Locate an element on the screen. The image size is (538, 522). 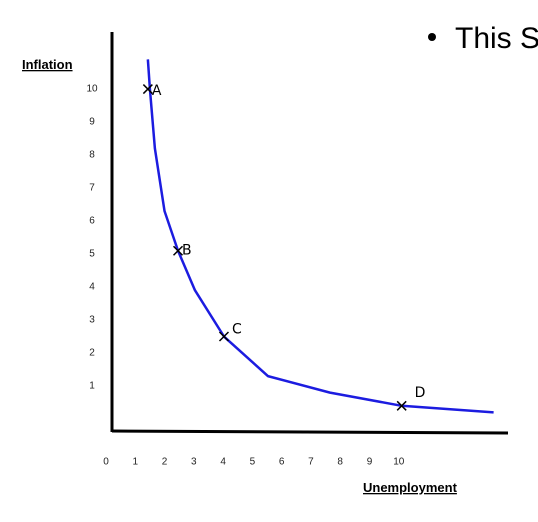
x-tick-label: 7 is located at coordinates (311, 462).